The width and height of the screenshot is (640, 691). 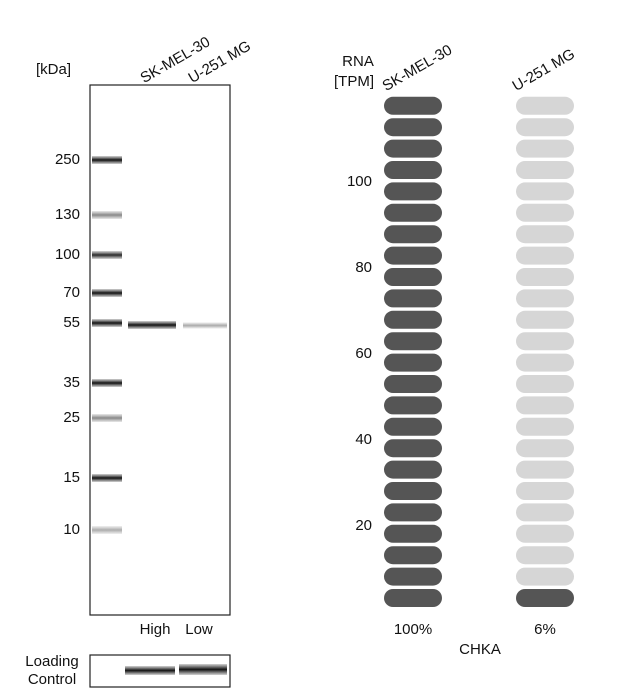 I want to click on marker-label: 130, so click(x=67, y=214).